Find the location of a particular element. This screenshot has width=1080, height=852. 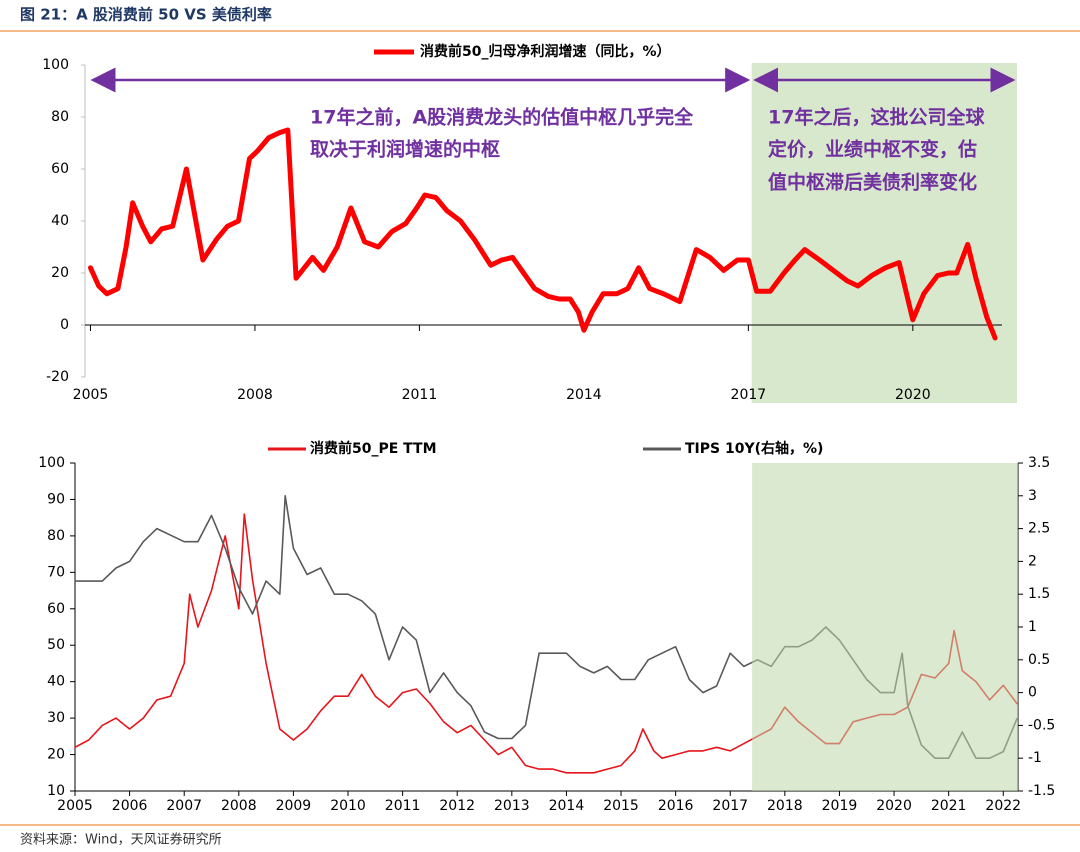

x-tick-label: 2009 is located at coordinates (294, 806).